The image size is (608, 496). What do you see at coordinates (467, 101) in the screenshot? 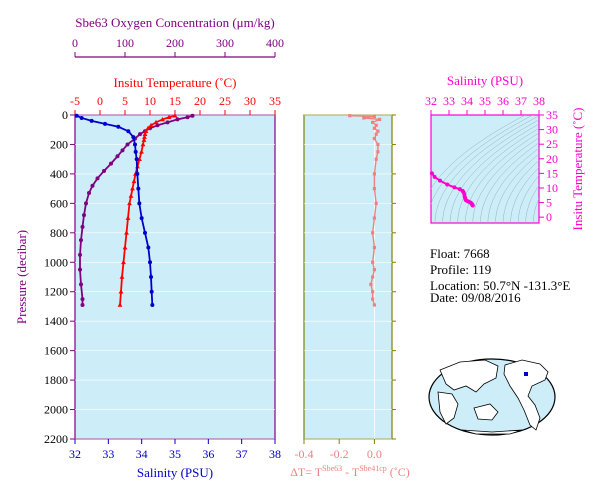
I see `ts-x-tick-label: 34` at bounding box center [467, 101].